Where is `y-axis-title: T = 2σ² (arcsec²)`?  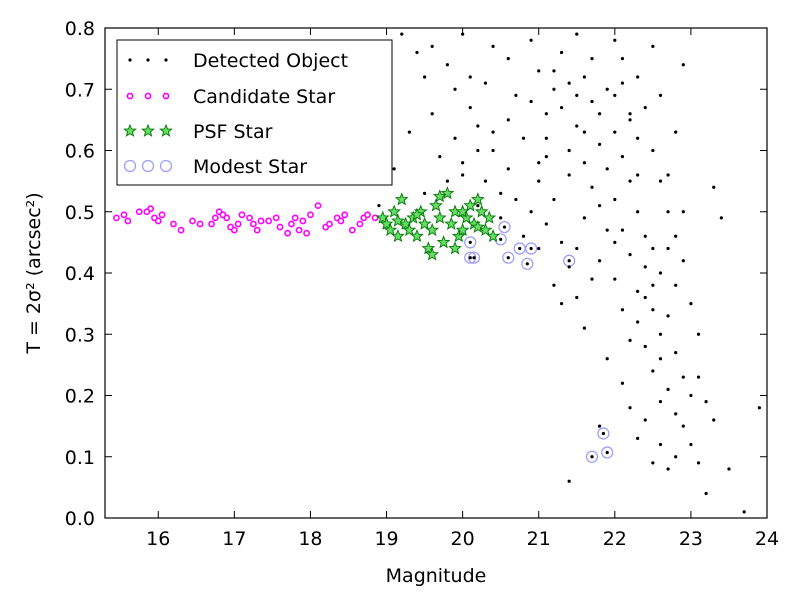 y-axis-title: T = 2σ² (arcsec²) is located at coordinates (34, 273).